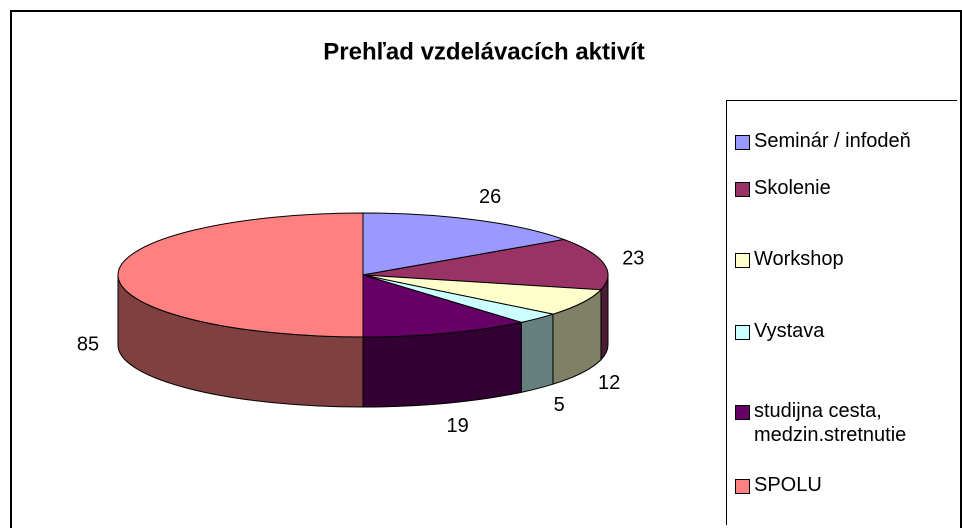  What do you see at coordinates (832, 141) in the screenshot?
I see `legend-label: Seminár / infodeň` at bounding box center [832, 141].